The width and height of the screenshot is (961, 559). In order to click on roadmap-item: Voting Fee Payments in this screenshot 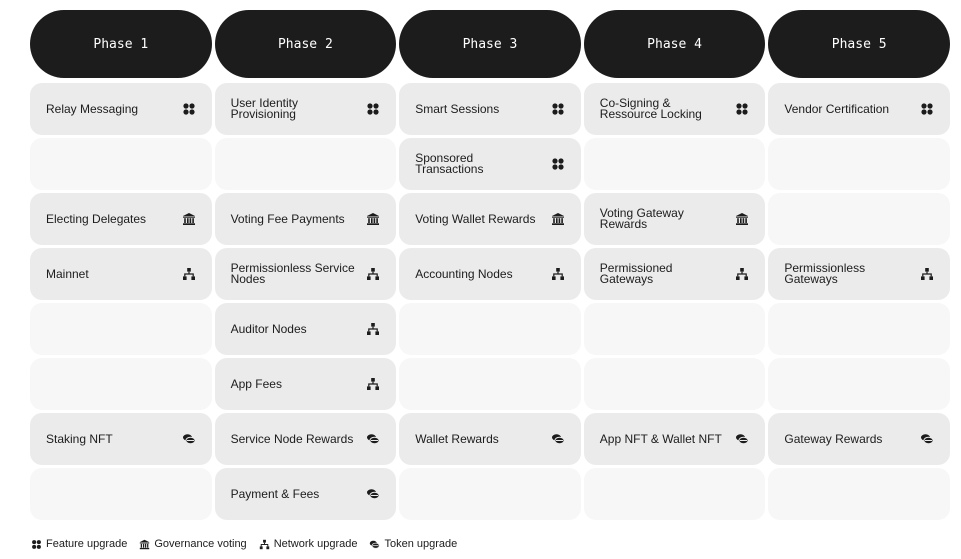, I will do `click(305, 219)`.